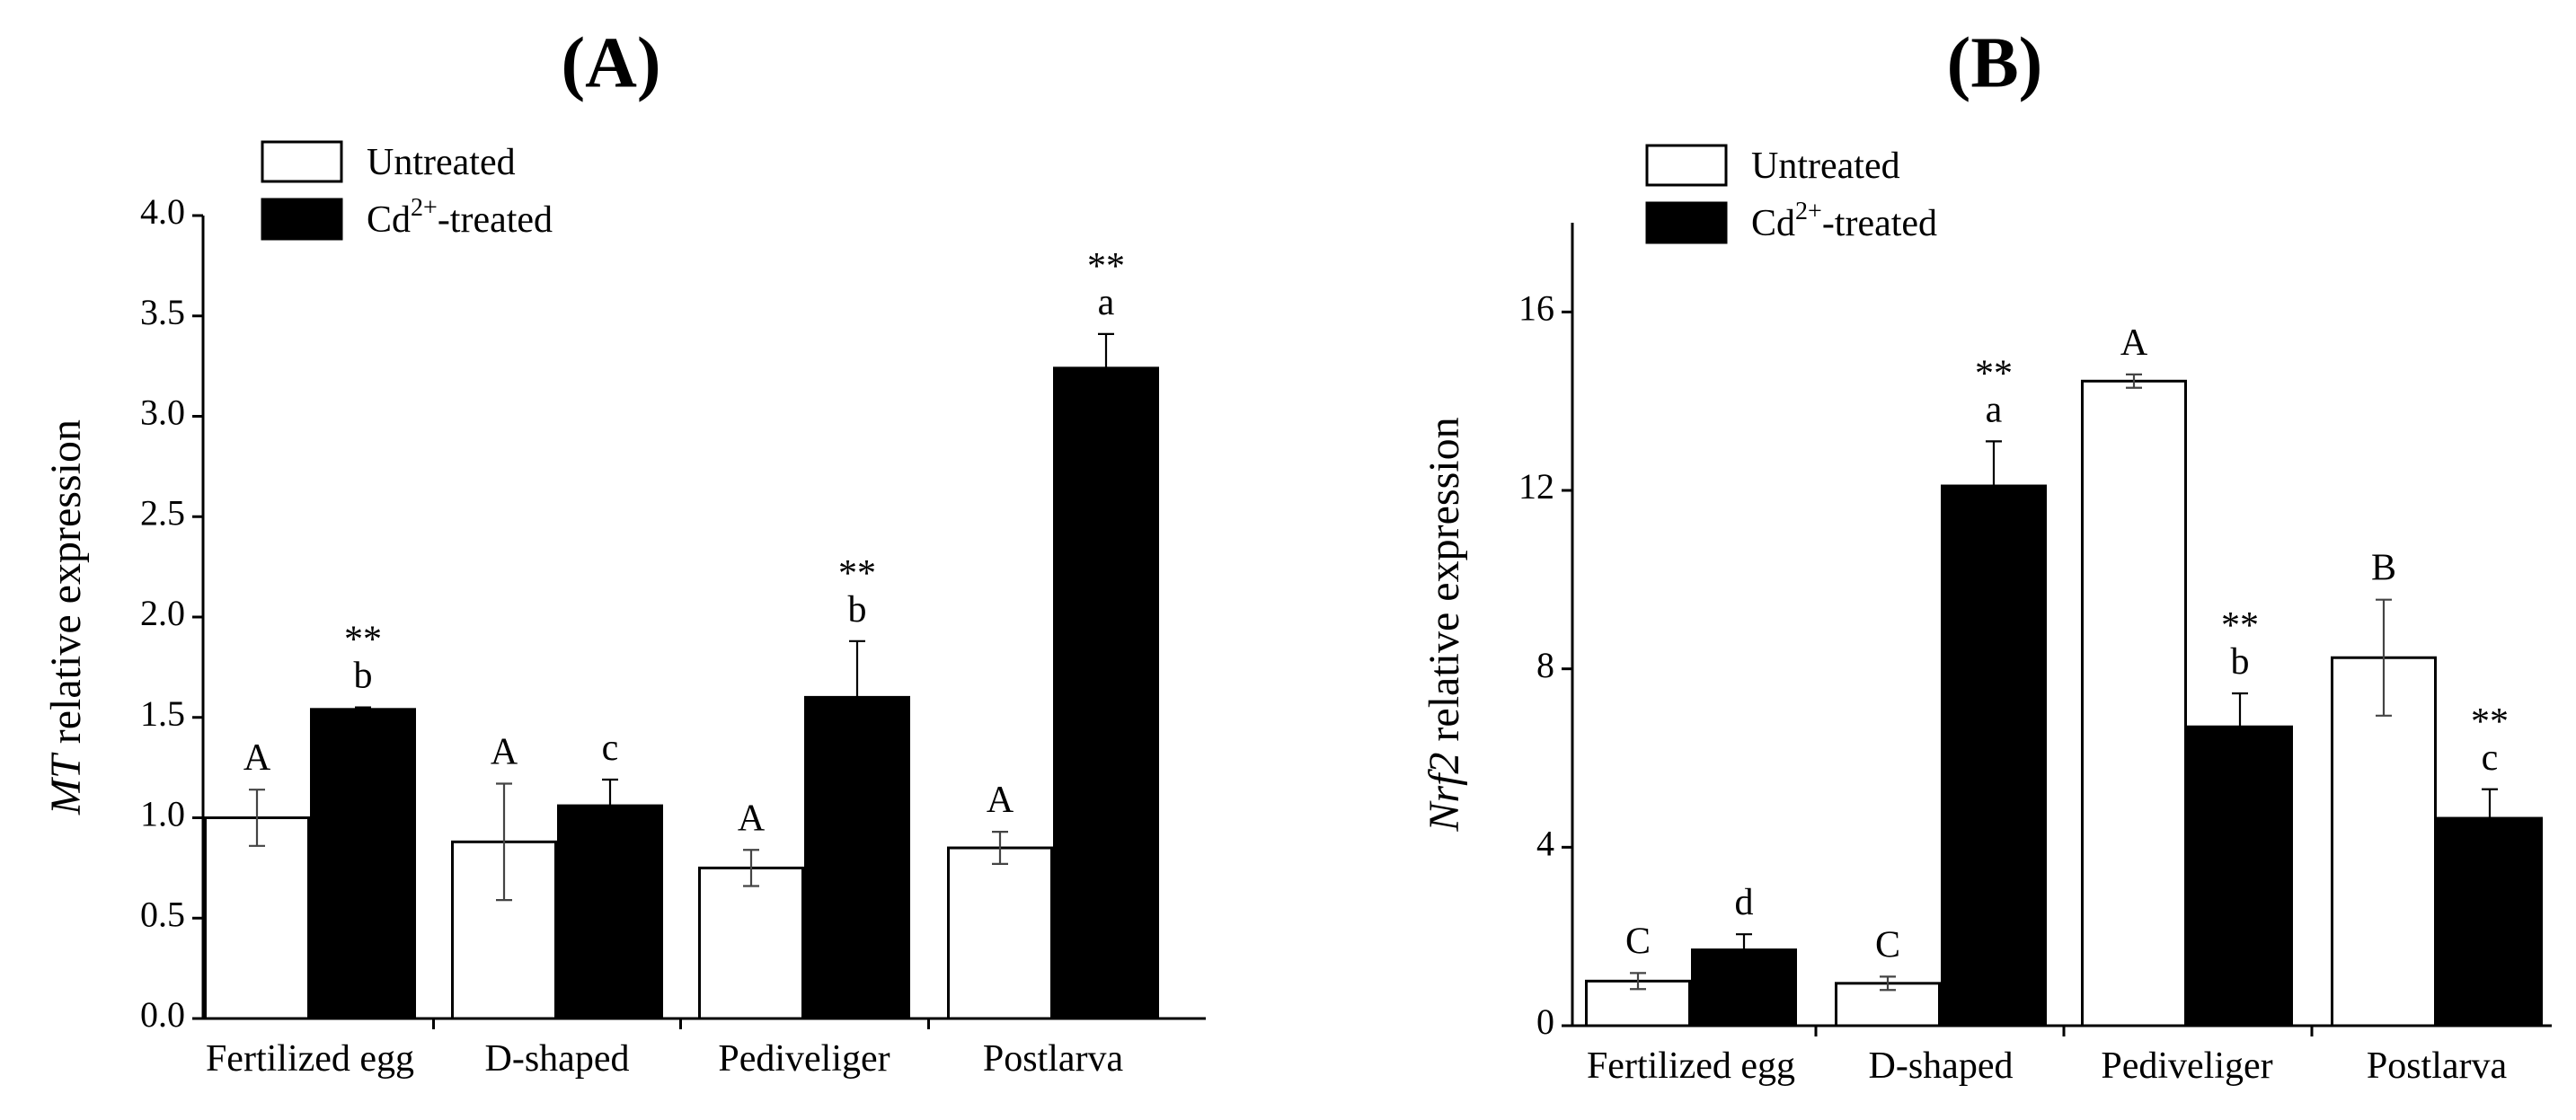  I want to click on panel-1-y-tick-label: 0, so click(1545, 1021).